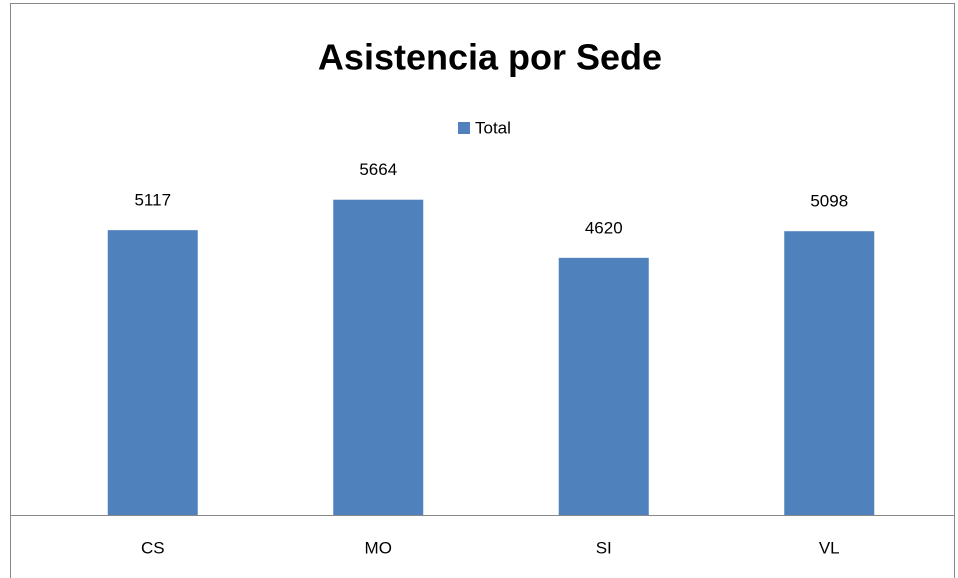 The height and width of the screenshot is (578, 958). What do you see at coordinates (153, 547) in the screenshot?
I see `x-tick-label: CS` at bounding box center [153, 547].